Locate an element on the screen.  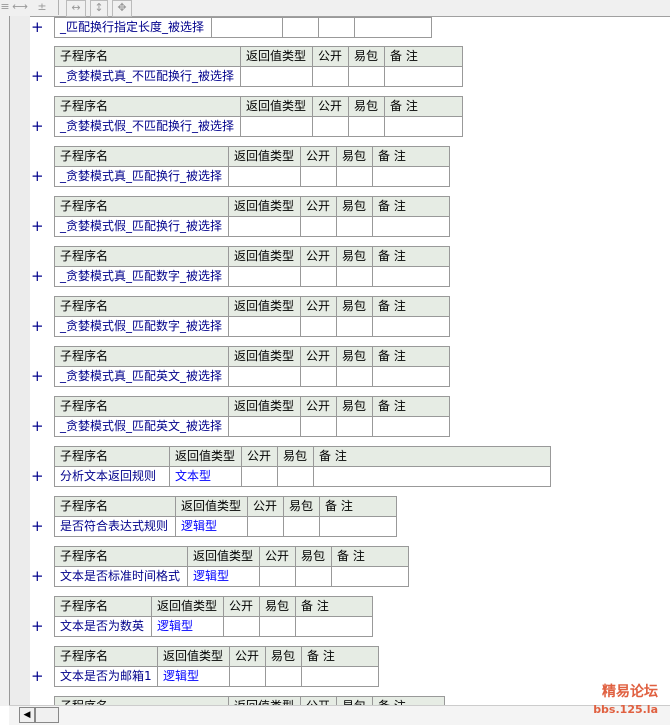
cell-return-type: 文本型 is located at coordinates (206, 476).